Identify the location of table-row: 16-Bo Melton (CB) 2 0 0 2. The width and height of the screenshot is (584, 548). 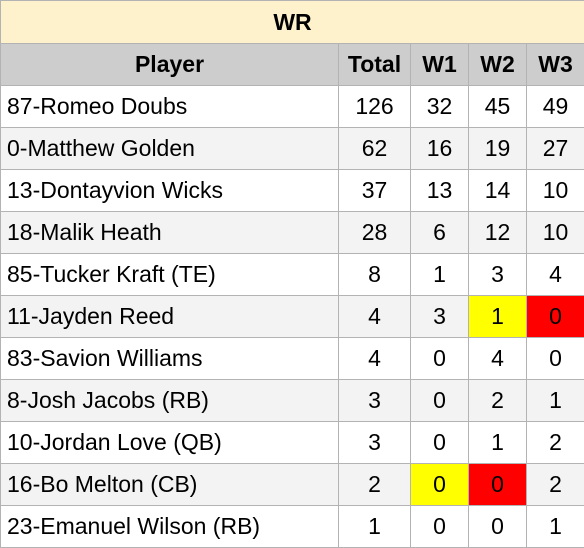
(292, 484).